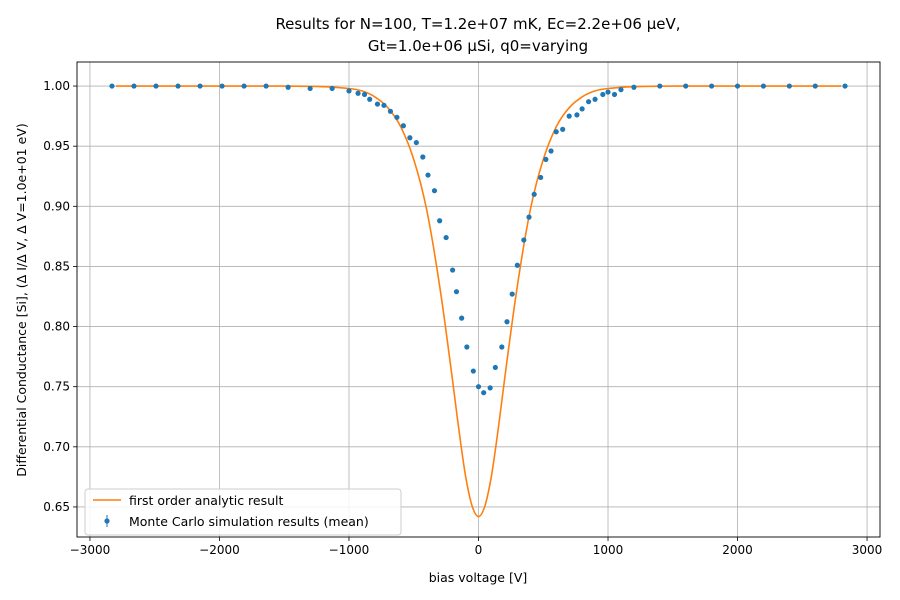 The image size is (900, 600). I want to click on y-tick-label: 1.00, so click(56, 86).